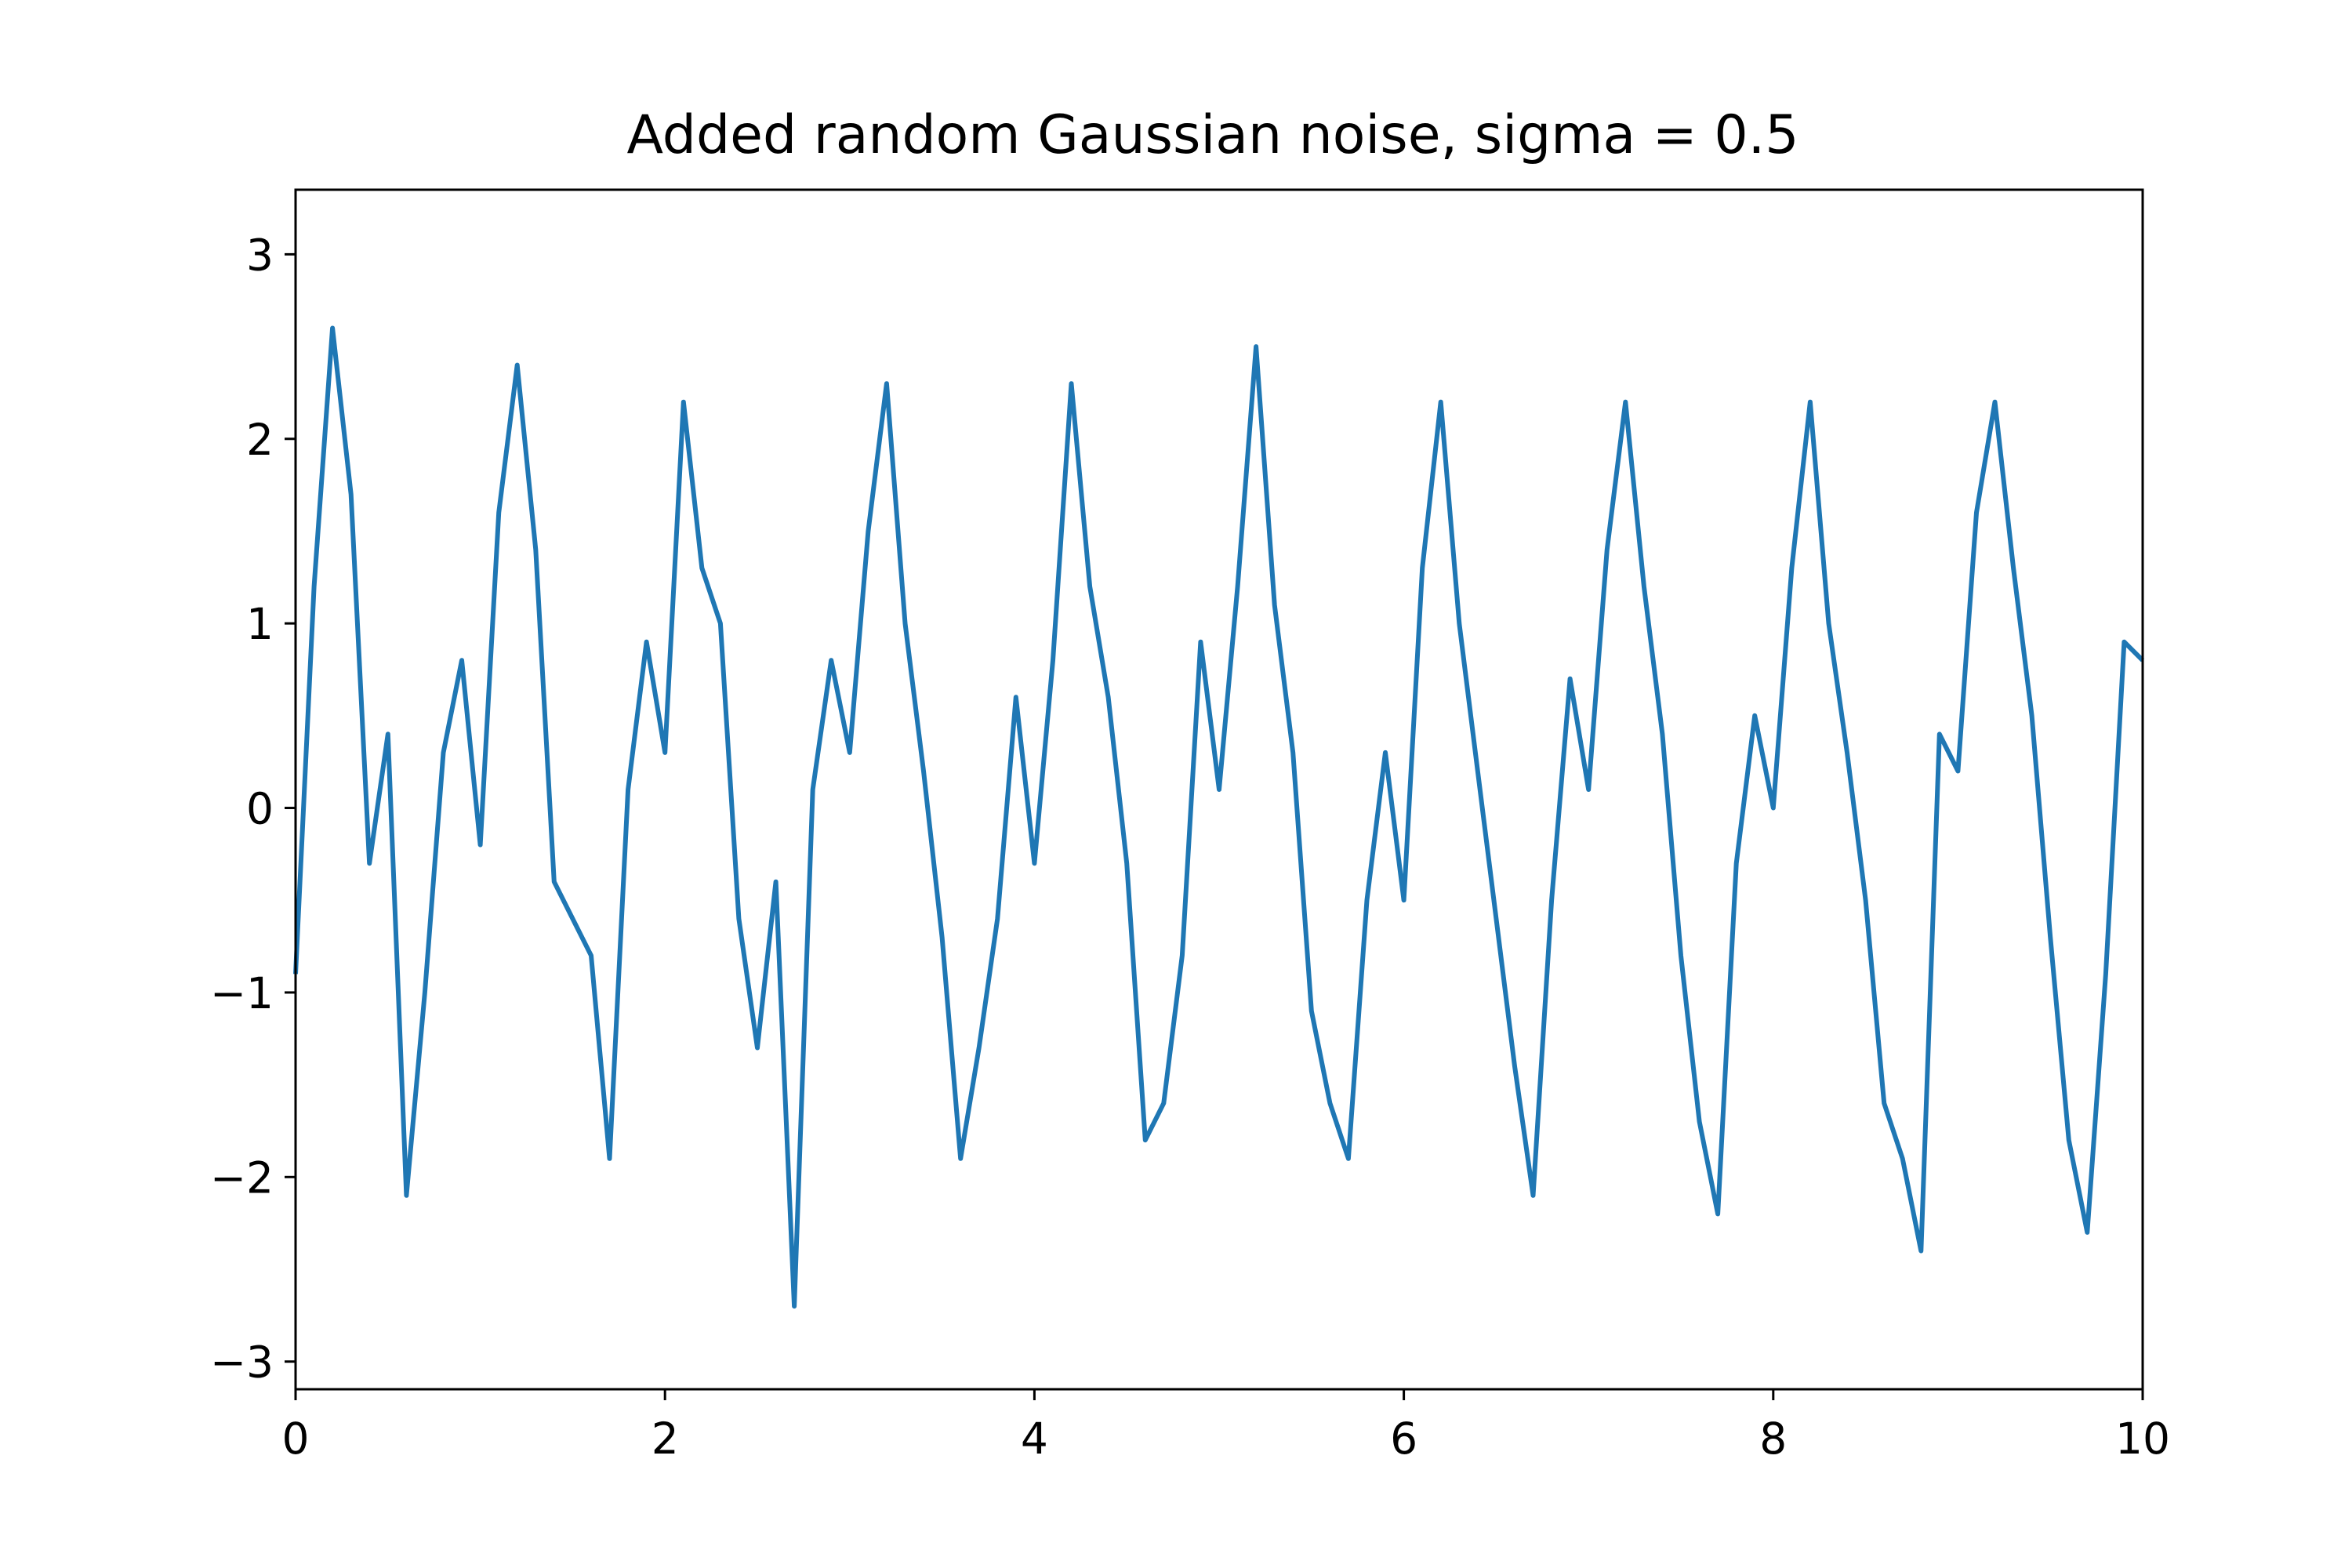 This screenshot has height=1568, width=2352. Describe the element at coordinates (1034, 1439) in the screenshot. I see `x-tick-label: 4` at that location.